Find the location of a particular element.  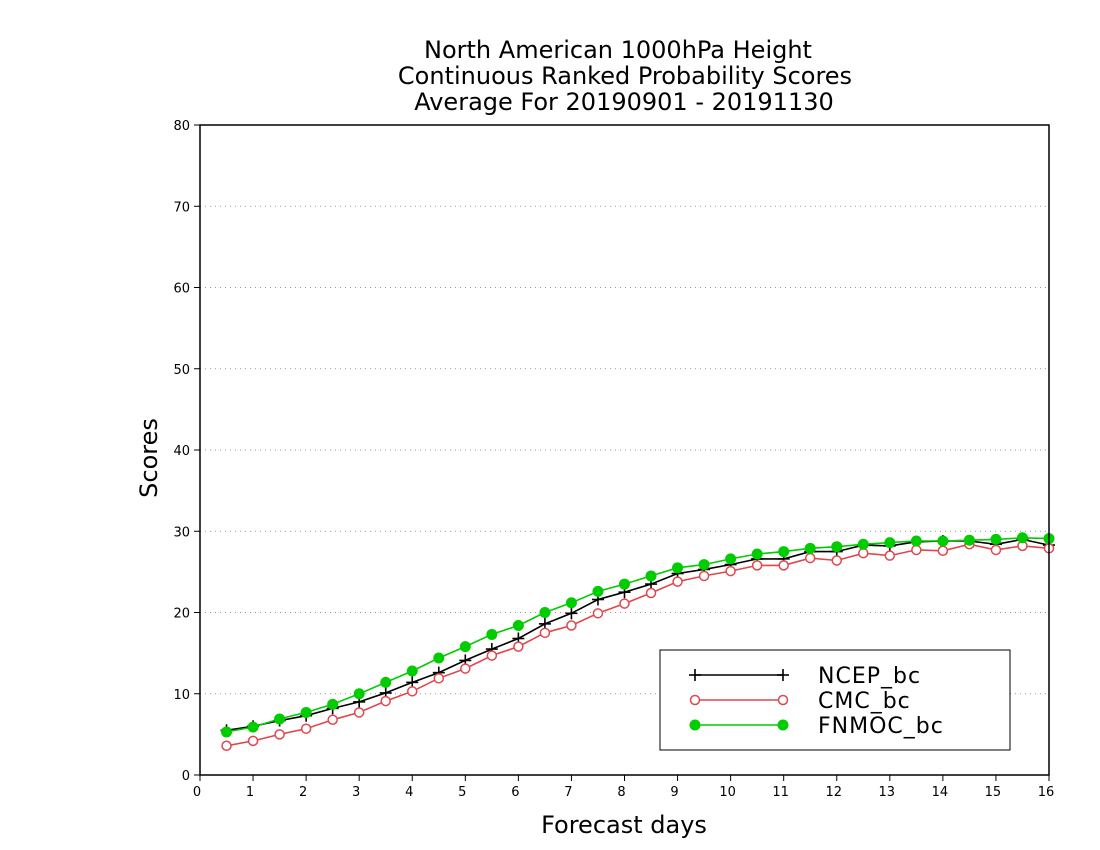

chart-title-line-2: Continuous Ranked Probability Scores is located at coordinates (625, 76).